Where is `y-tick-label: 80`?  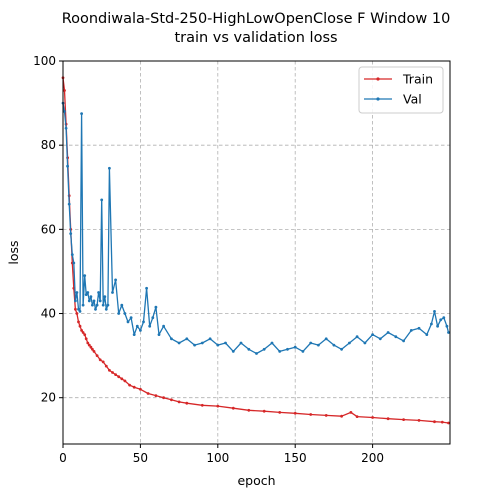 y-tick-label: 80 is located at coordinates (48, 145).